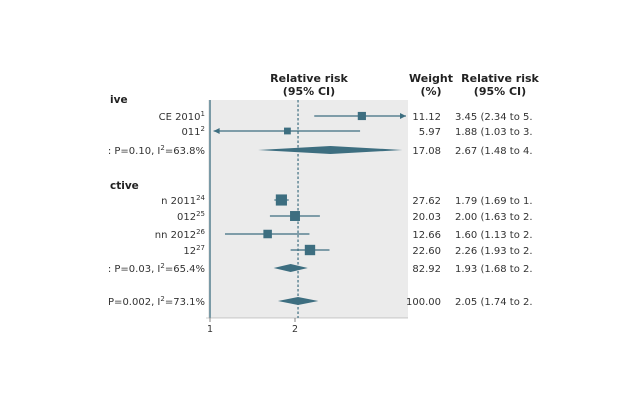 This screenshot has height=400, width=640. Describe the element at coordinates (426, 235) in the screenshot. I see `row-weight: 12.66` at that location.